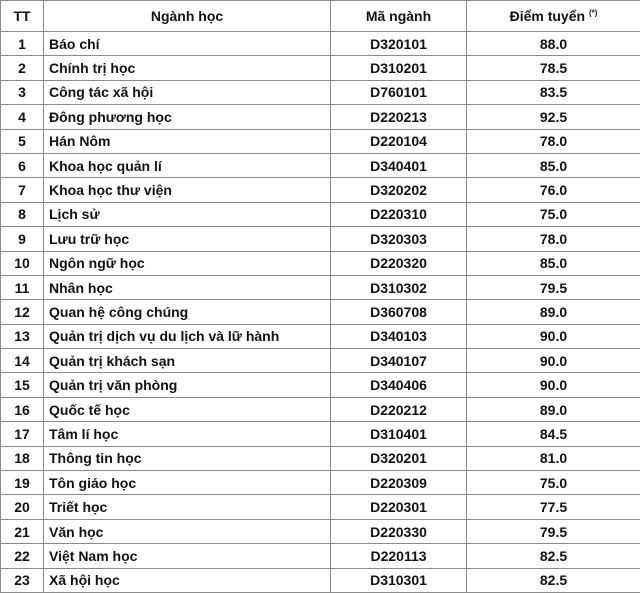  I want to click on header-tt: TT, so click(22, 16).